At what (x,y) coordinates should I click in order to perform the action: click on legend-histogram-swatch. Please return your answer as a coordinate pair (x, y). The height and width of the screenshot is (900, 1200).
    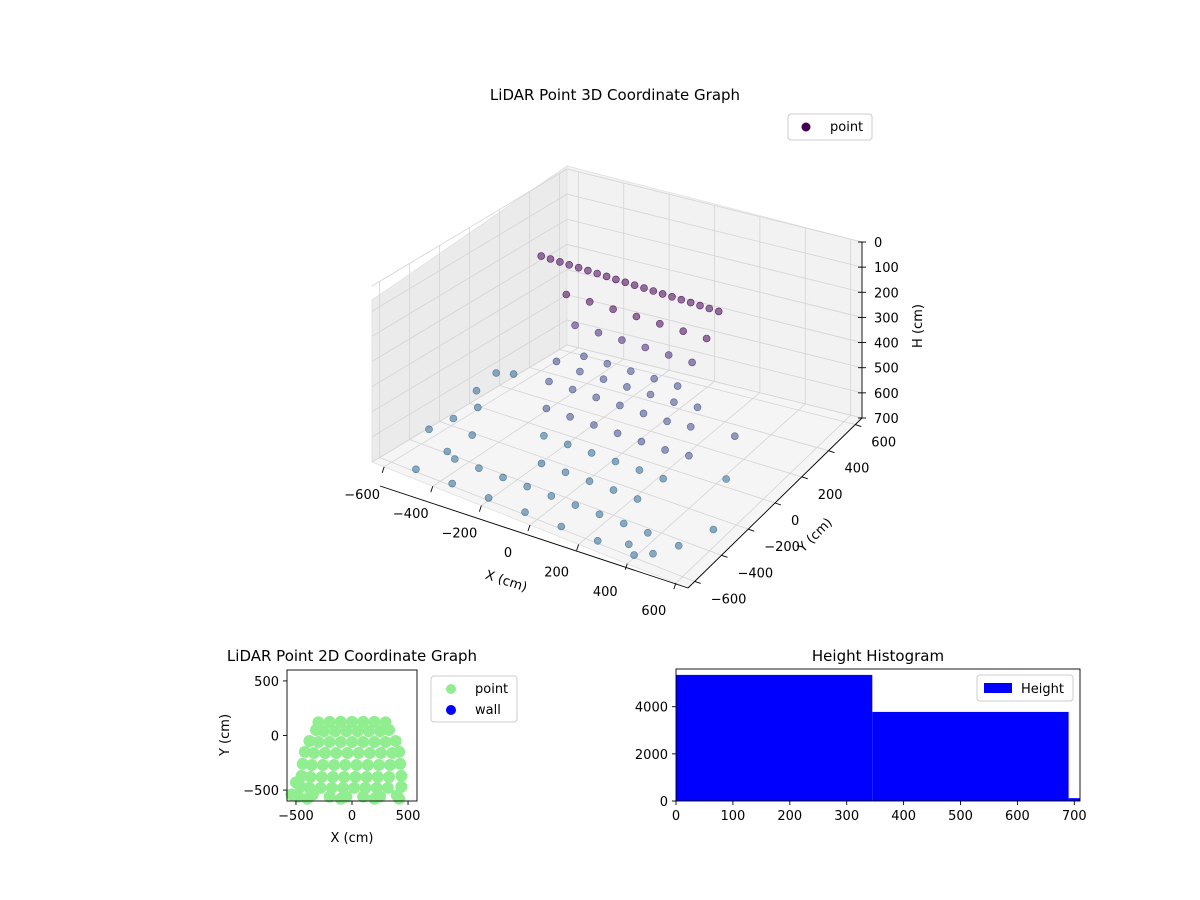
    Looking at the image, I should click on (998, 688).